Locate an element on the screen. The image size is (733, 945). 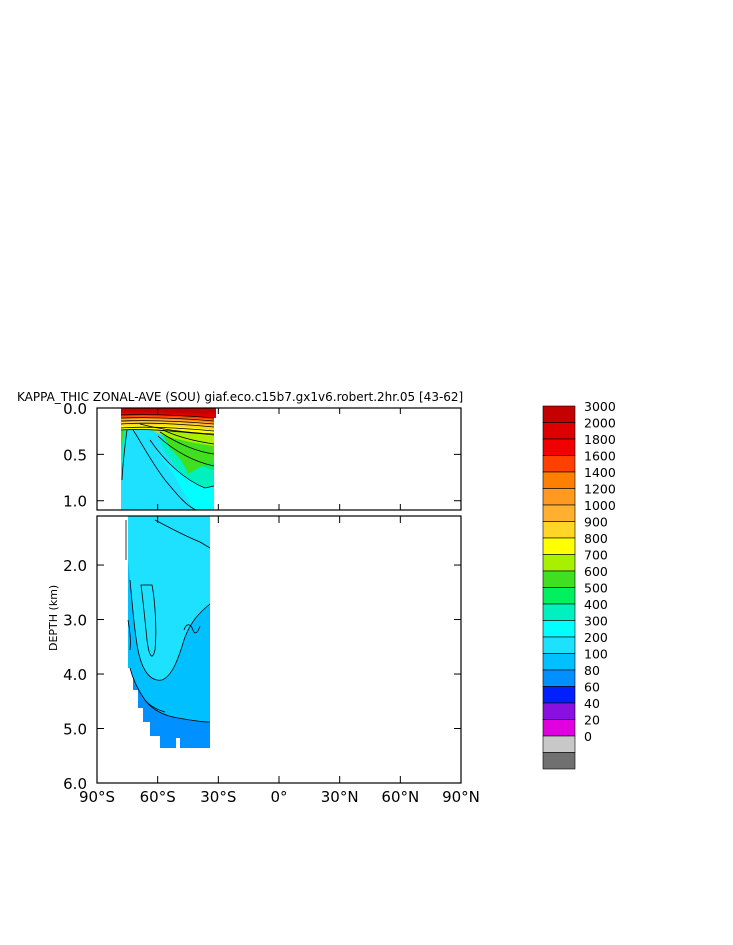
colorbar-label: 1600 is located at coordinates (600, 456).